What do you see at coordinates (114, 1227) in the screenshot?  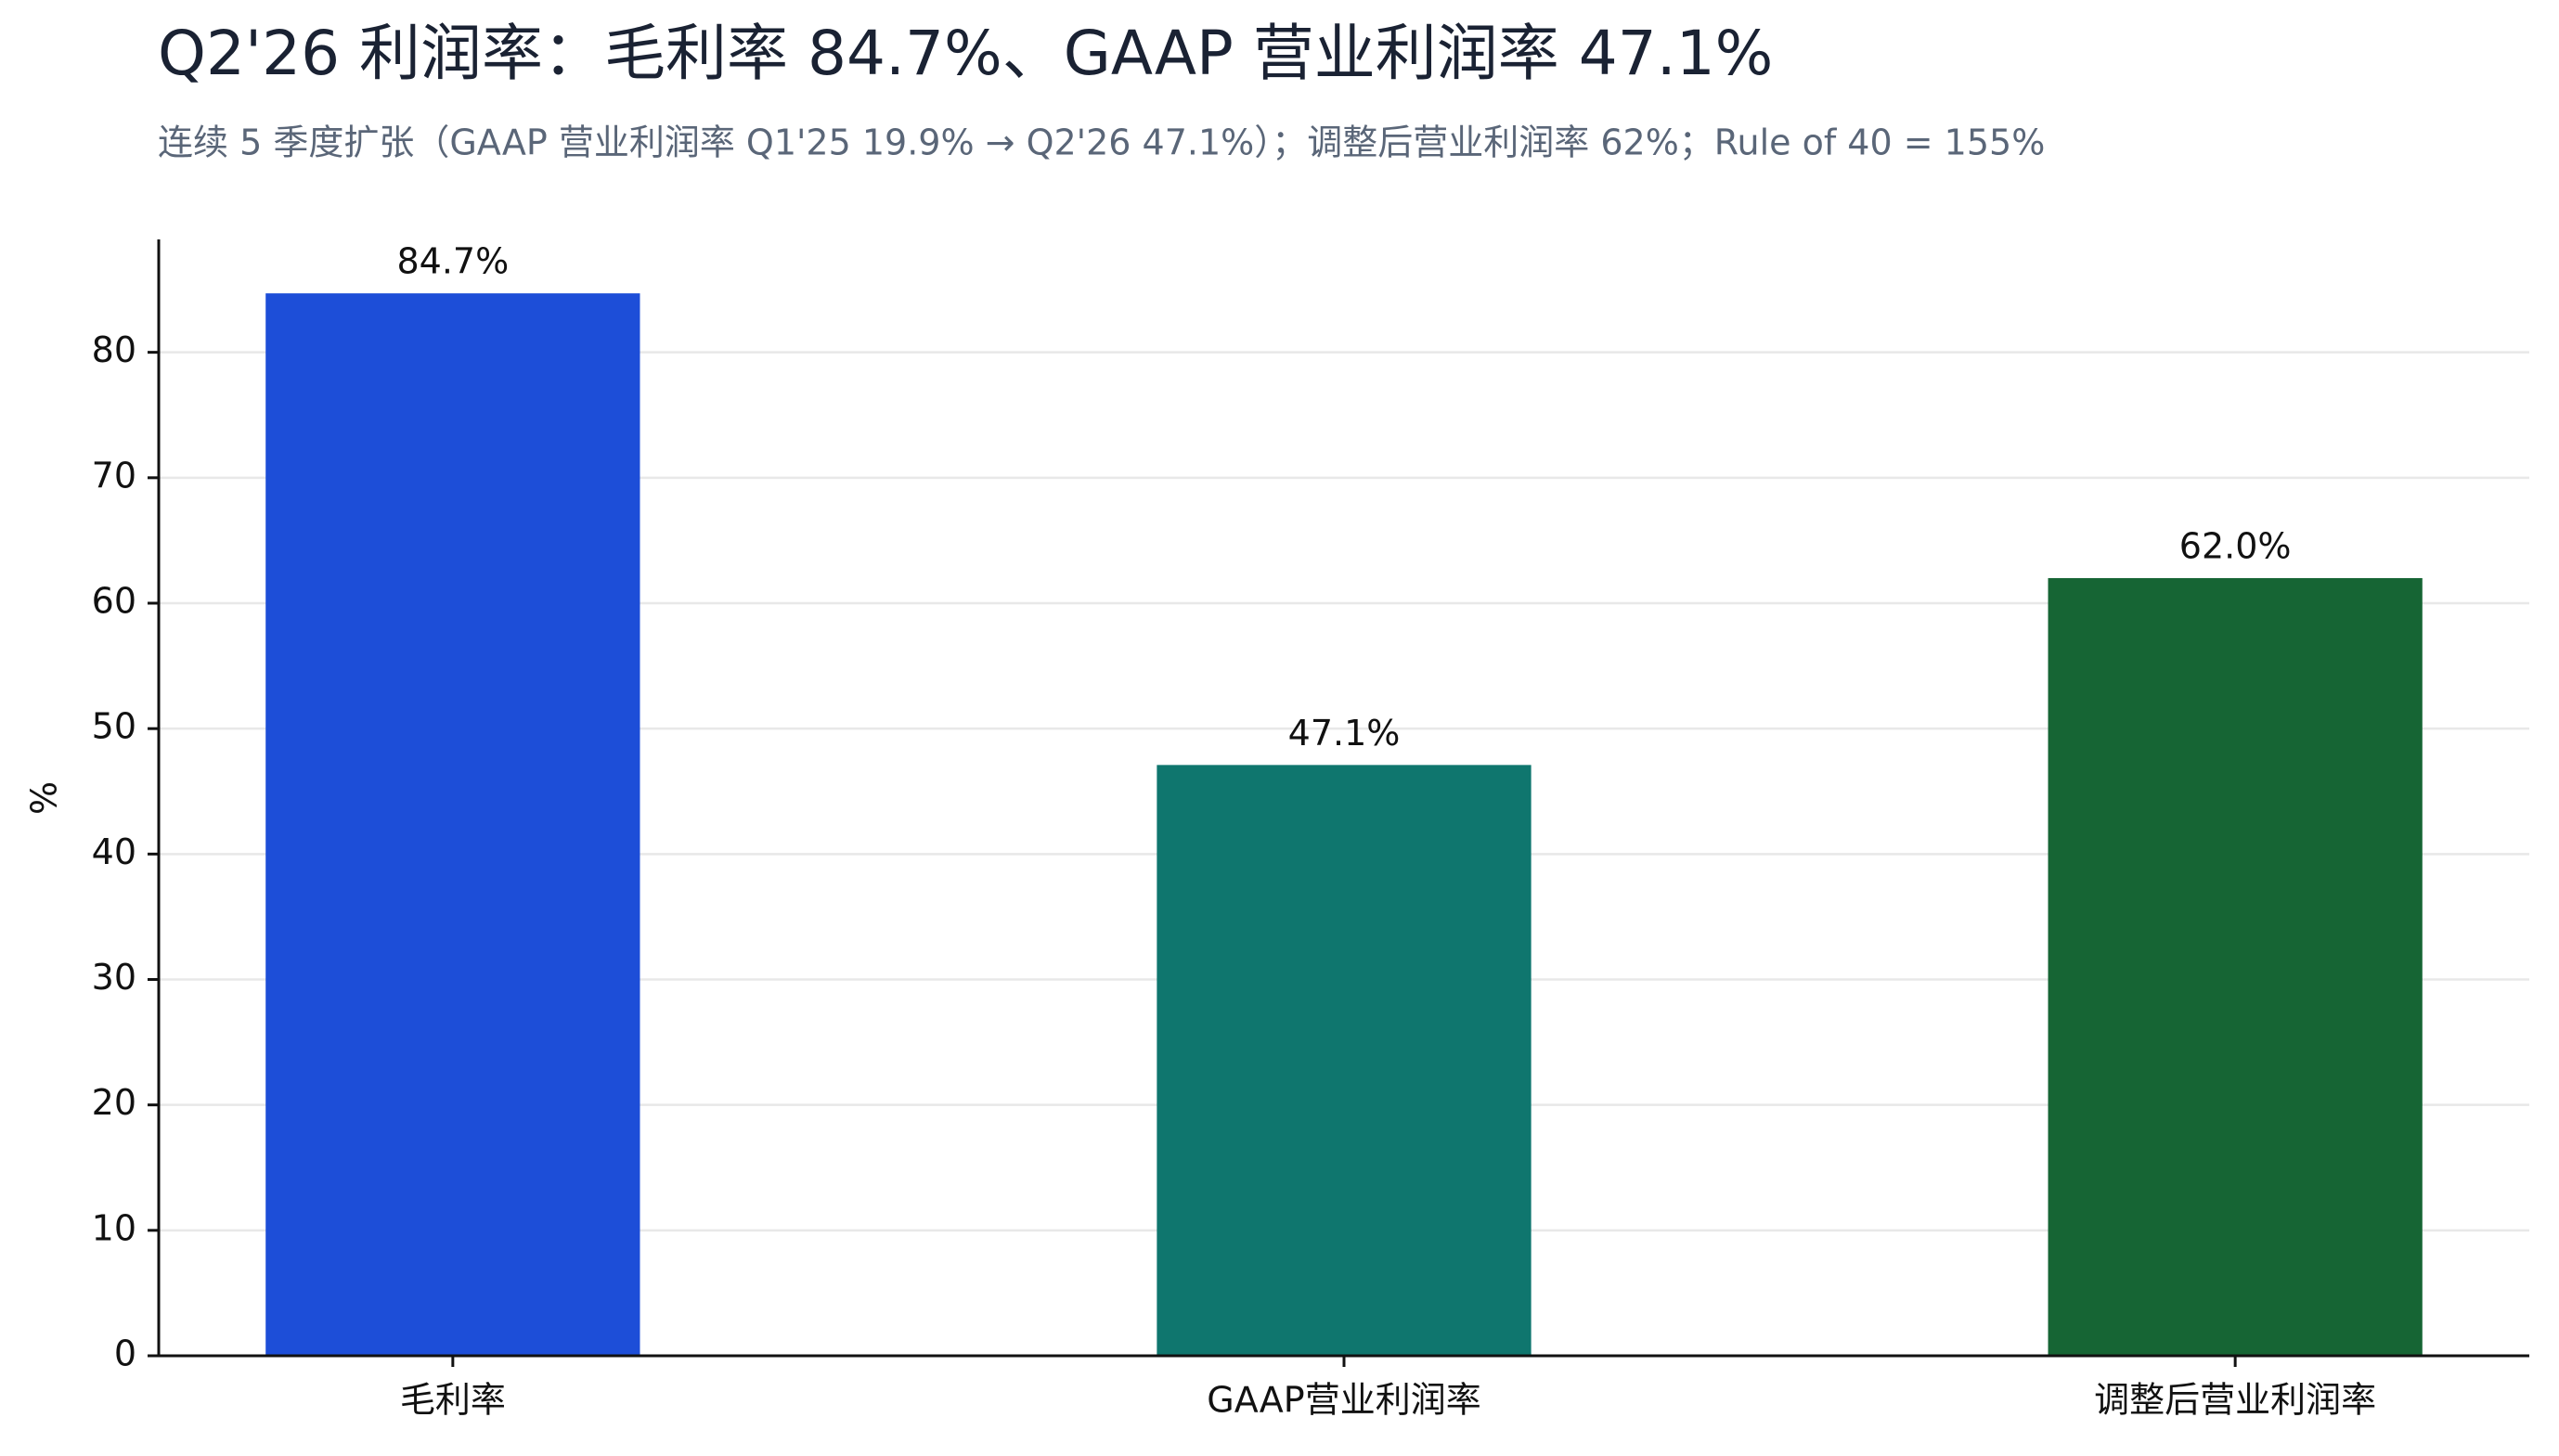 I see `y-tick-label: 10` at bounding box center [114, 1227].